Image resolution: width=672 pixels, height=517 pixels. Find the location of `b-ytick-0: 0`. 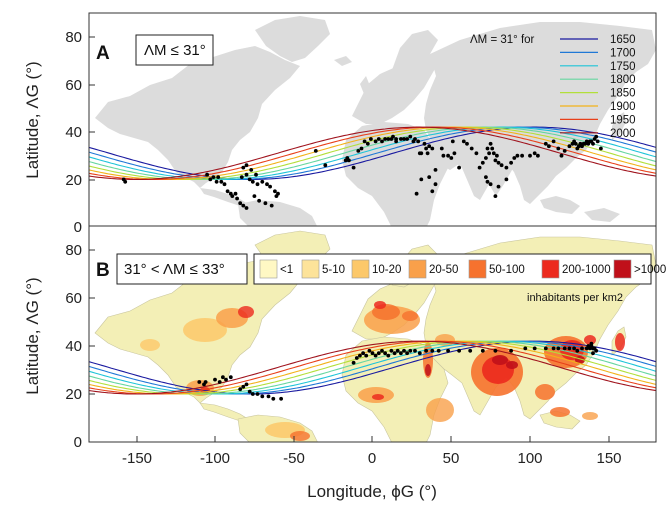

b-ytick-0: 0 is located at coordinates (78, 442).